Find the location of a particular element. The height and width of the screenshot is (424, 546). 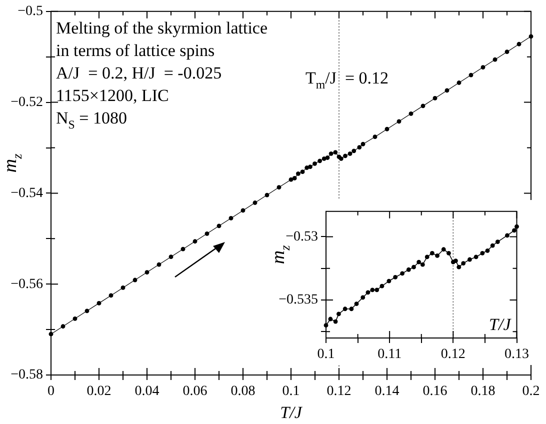

y-tick-label: −0.54 is located at coordinates (26, 193).